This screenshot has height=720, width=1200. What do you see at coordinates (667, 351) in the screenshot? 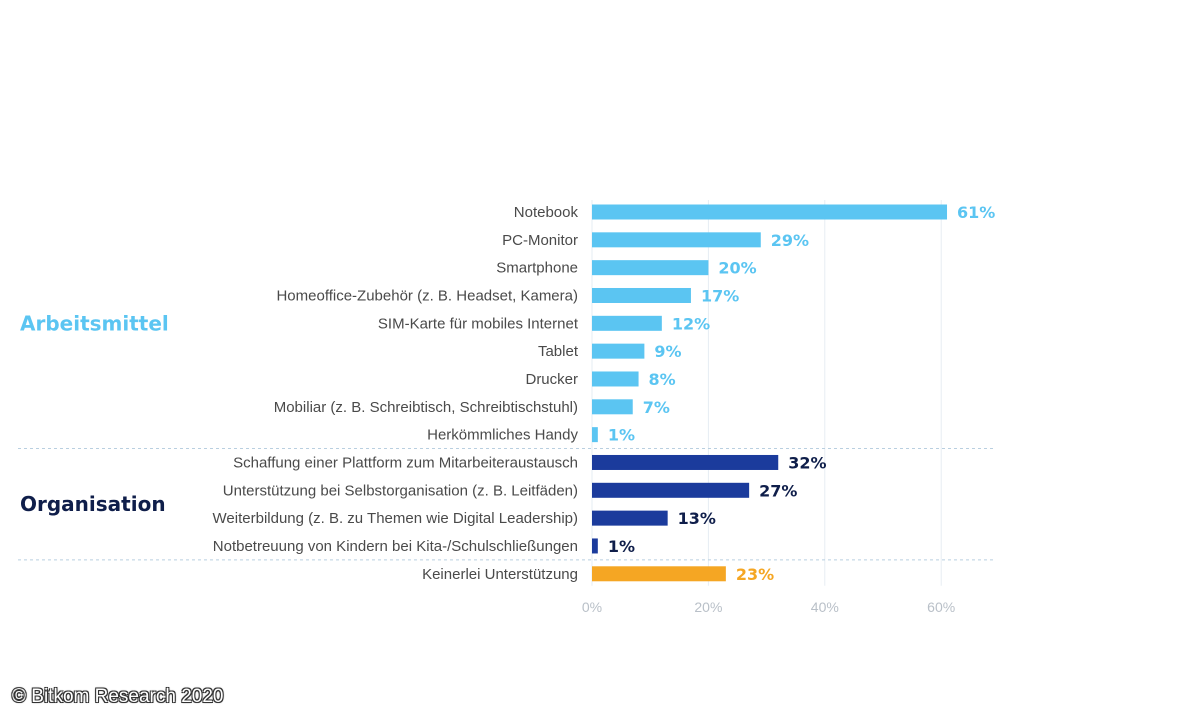
I see `value-label: 9%` at bounding box center [667, 351].